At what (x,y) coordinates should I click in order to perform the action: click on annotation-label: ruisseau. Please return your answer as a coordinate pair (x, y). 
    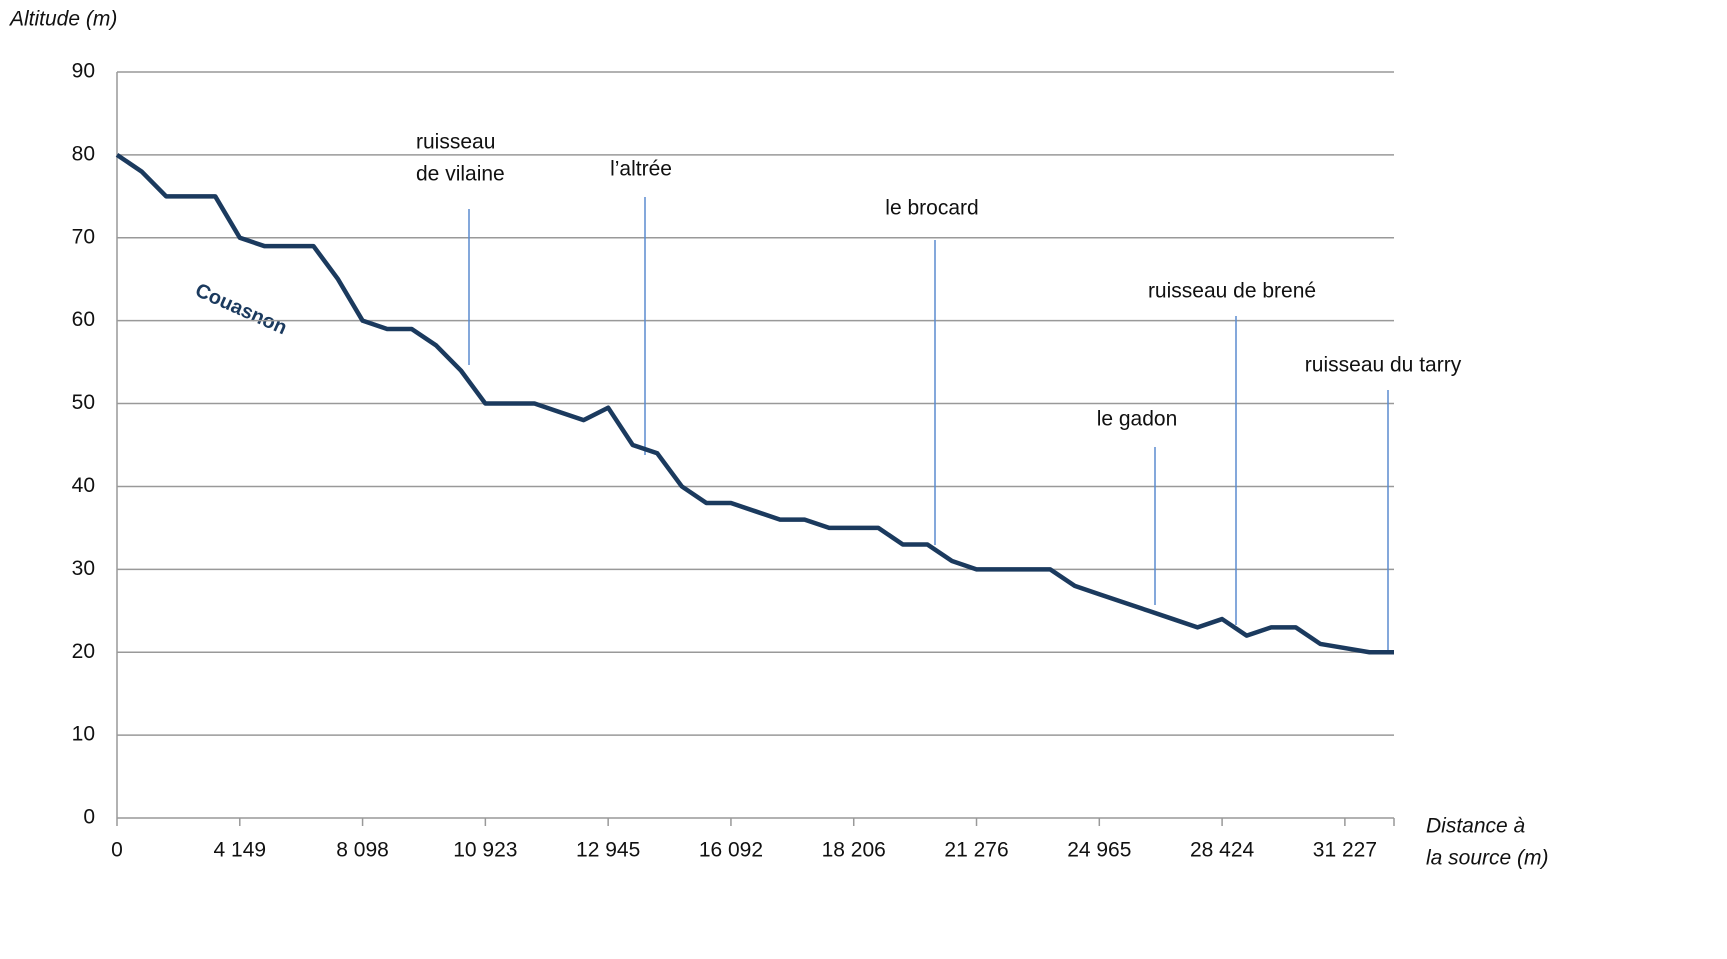
    Looking at the image, I should click on (455, 142).